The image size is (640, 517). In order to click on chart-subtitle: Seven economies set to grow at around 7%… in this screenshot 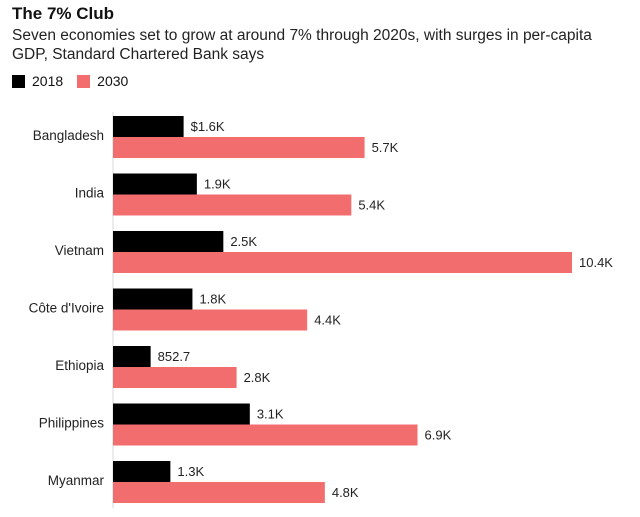, I will do `click(302, 45)`.